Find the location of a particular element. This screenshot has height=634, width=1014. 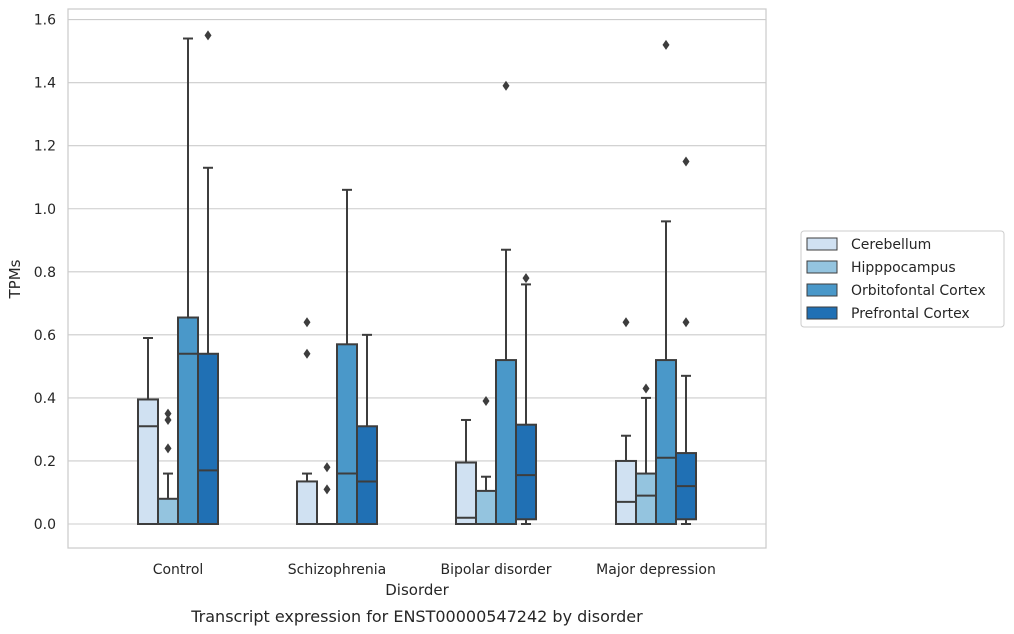

y-tick-label: 1.4 is located at coordinates (45, 84).